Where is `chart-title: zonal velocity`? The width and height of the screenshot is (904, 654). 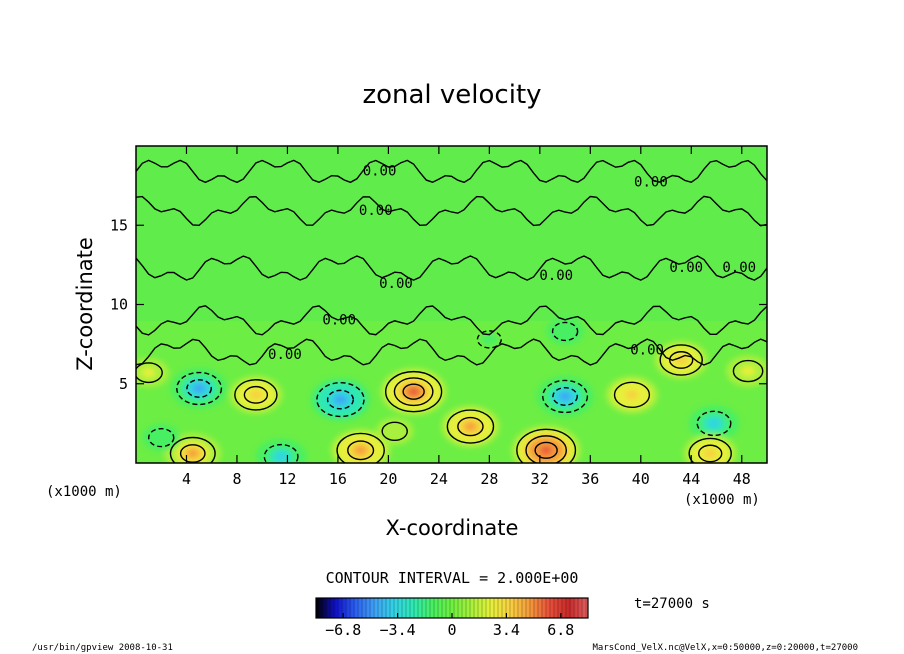
chart-title: zonal velocity is located at coordinates (451, 95).